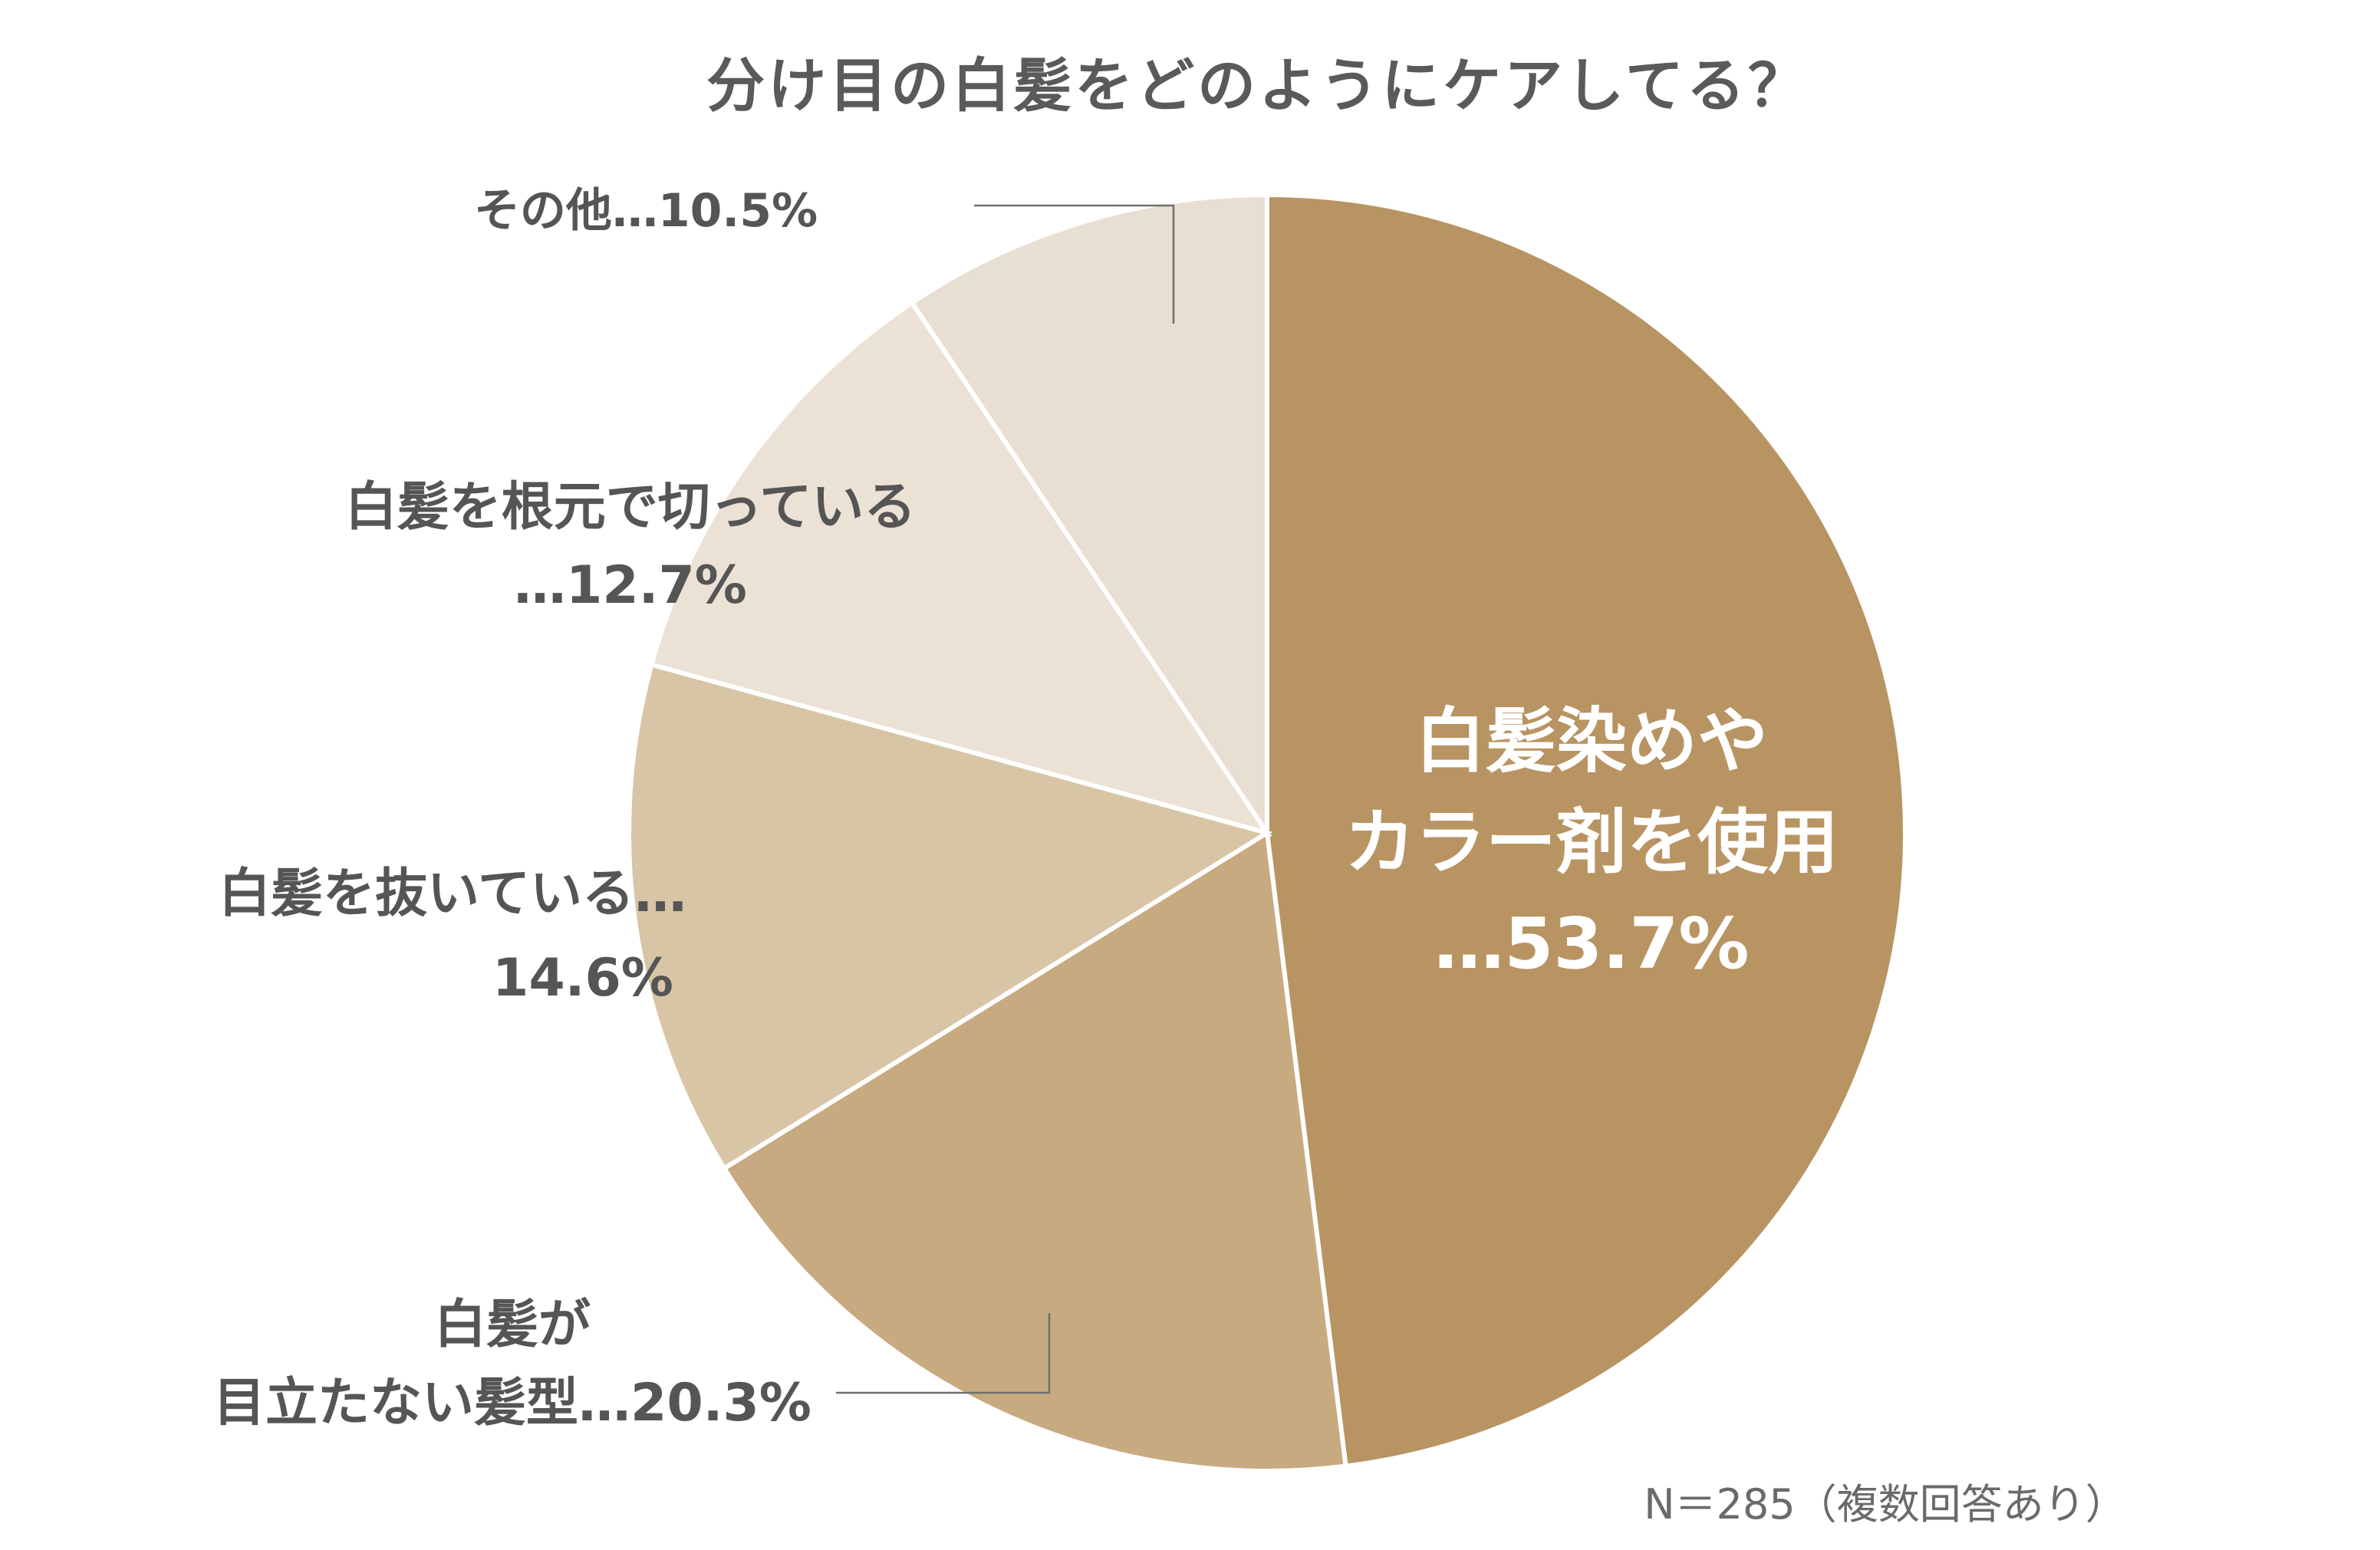 Image resolution: width=2380 pixels, height=1550 pixels. What do you see at coordinates (631, 546) in the screenshot?
I see `slice-label-cutting: 白髪を根元で切っている …12.7%` at bounding box center [631, 546].